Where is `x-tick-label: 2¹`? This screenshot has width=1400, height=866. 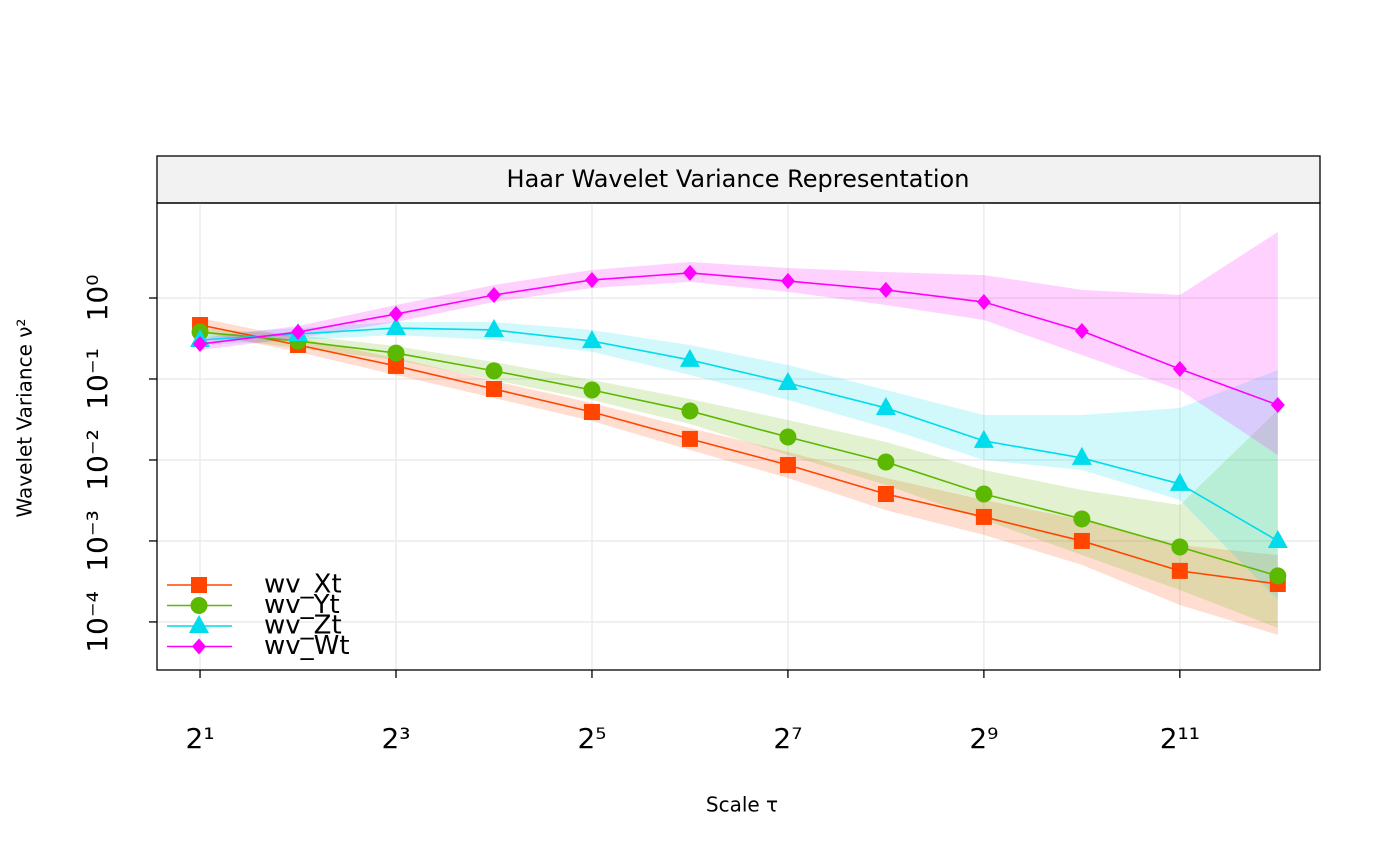
x-tick-label: 2¹ is located at coordinates (200, 738).